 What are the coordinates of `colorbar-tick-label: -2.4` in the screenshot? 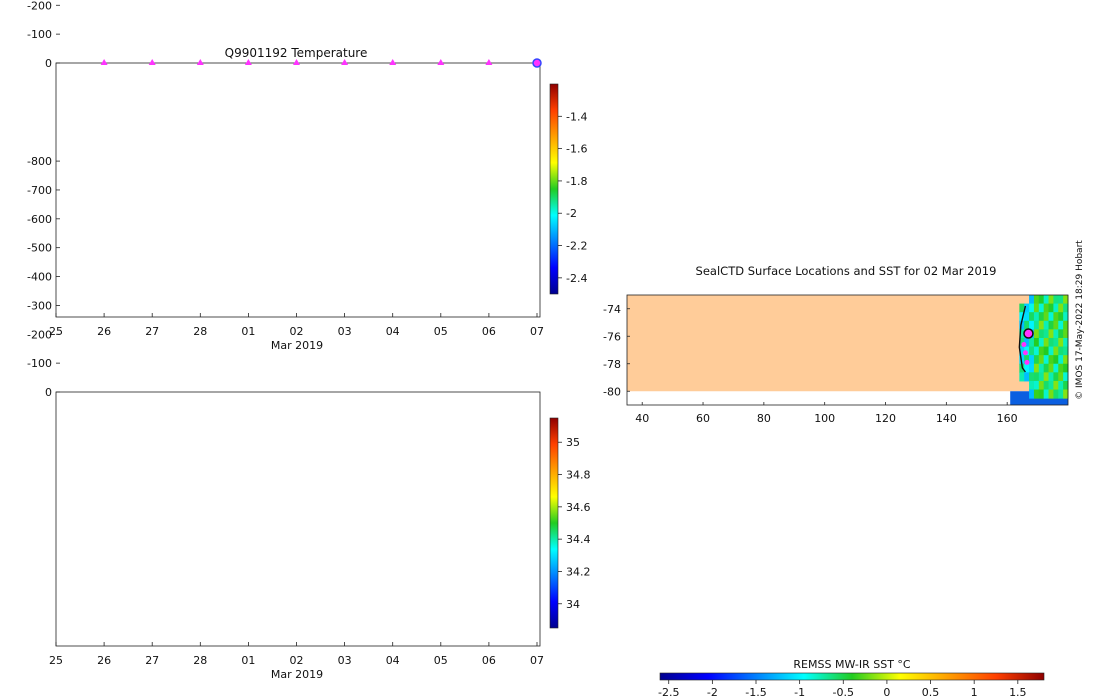 It's located at (576, 278).